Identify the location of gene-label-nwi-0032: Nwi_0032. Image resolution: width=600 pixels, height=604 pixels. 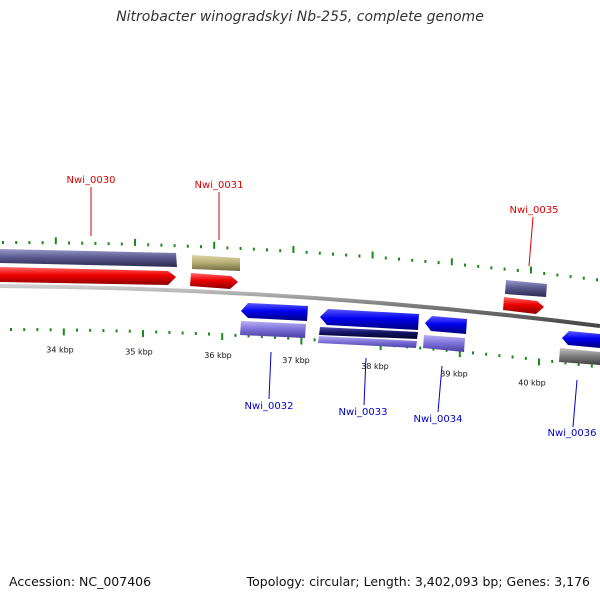
(269, 406).